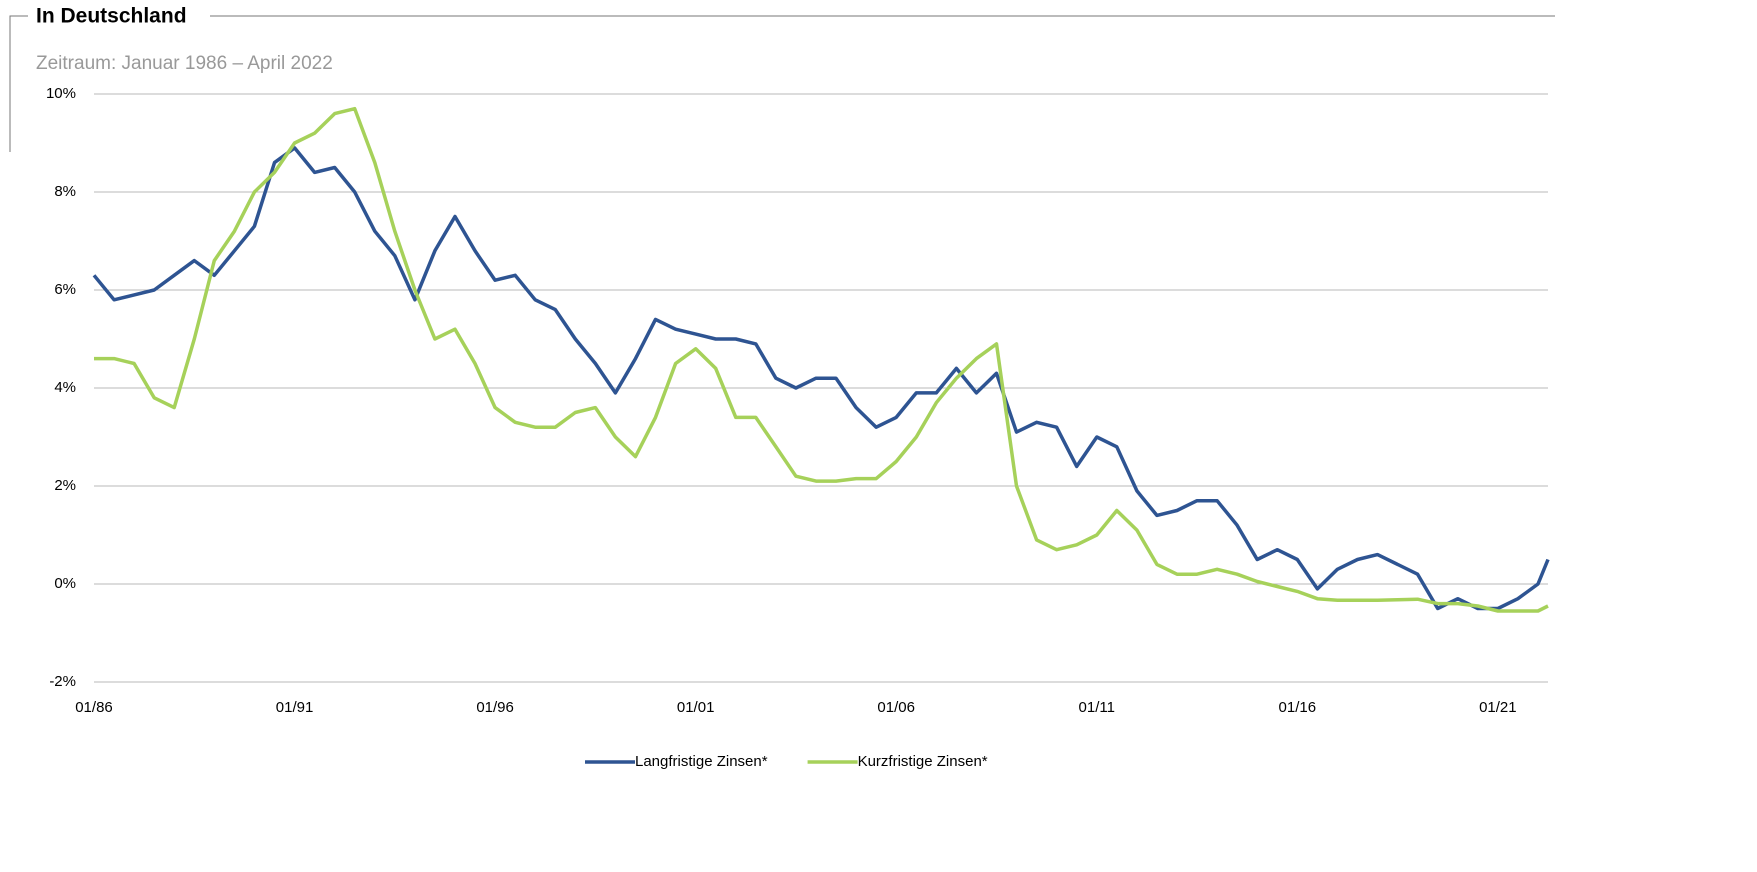 This screenshot has width=1757, height=872. Describe the element at coordinates (65, 583) in the screenshot. I see `y-tick-label: 0%` at that location.